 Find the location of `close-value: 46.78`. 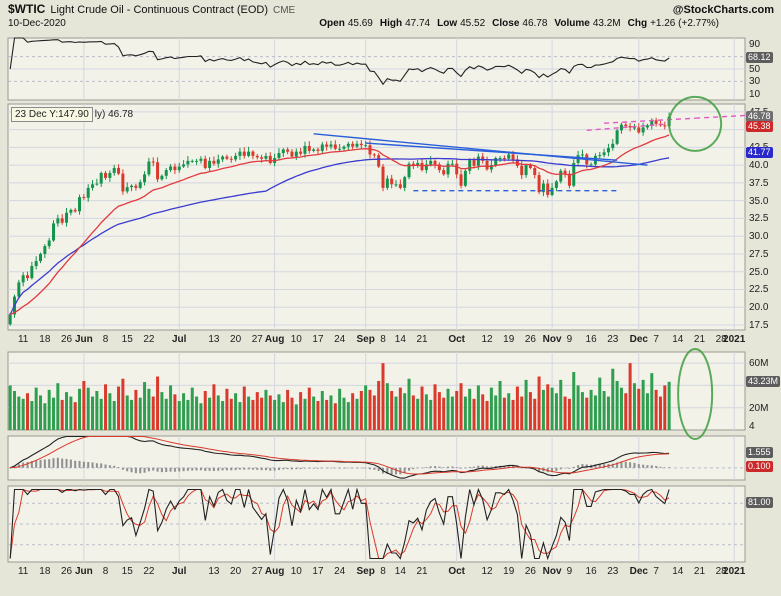

close-value: 46.78 is located at coordinates (535, 23).